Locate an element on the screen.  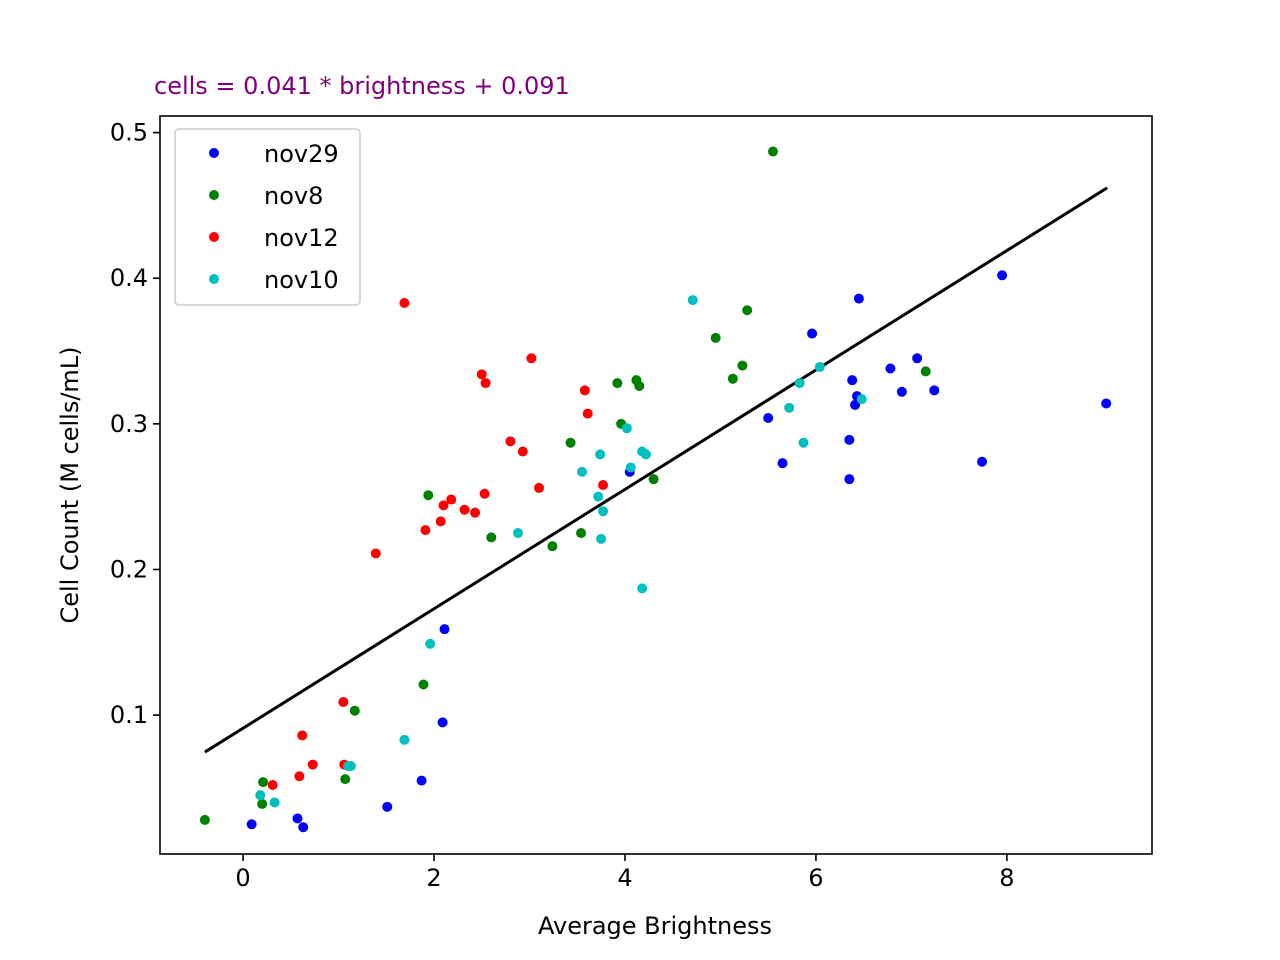
y-tick-label: 0.2 is located at coordinates (129, 569).